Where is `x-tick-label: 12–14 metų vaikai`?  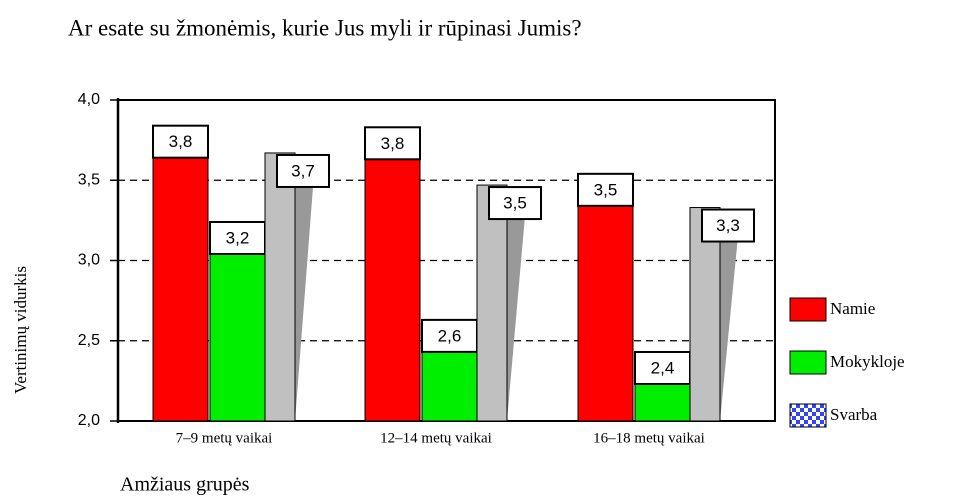
x-tick-label: 12–14 metų vaikai is located at coordinates (436, 438).